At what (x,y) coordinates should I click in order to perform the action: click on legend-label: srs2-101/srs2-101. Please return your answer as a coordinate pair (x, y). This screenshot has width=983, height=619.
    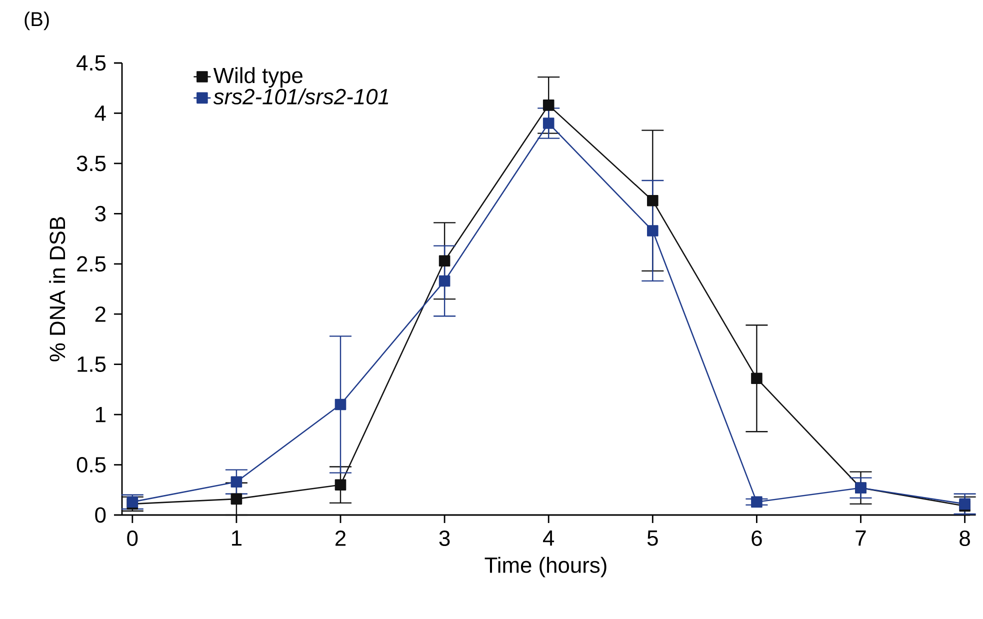
    Looking at the image, I should click on (300, 96).